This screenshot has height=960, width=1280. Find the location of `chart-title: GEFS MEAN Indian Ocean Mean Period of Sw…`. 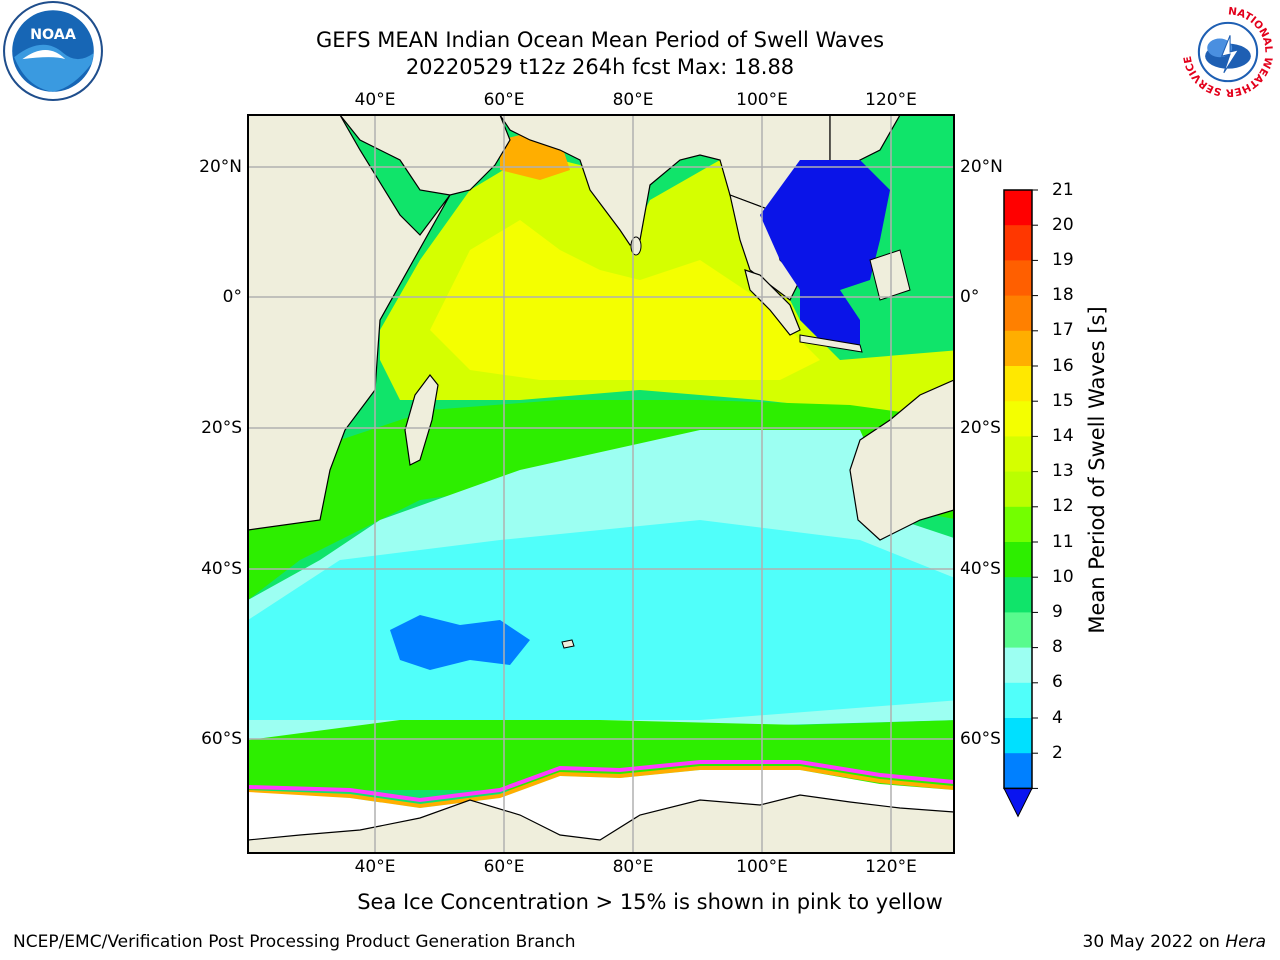

chart-title: GEFS MEAN Indian Ocean Mean Period of Sw… is located at coordinates (600, 40).